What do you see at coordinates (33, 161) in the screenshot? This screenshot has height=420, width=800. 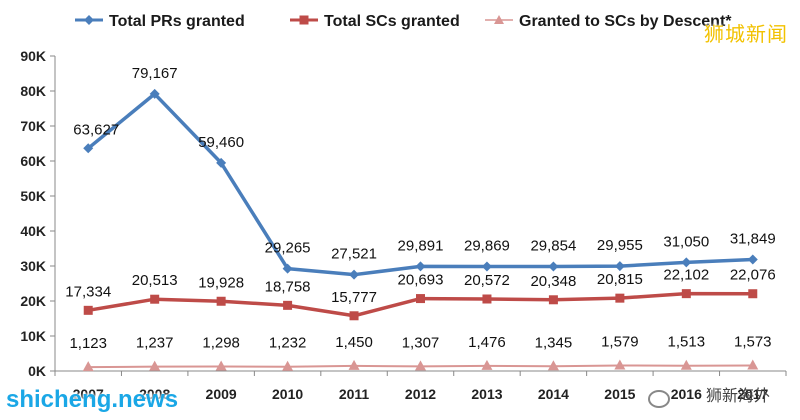 I see `y-tick-label: 60K` at bounding box center [33, 161].